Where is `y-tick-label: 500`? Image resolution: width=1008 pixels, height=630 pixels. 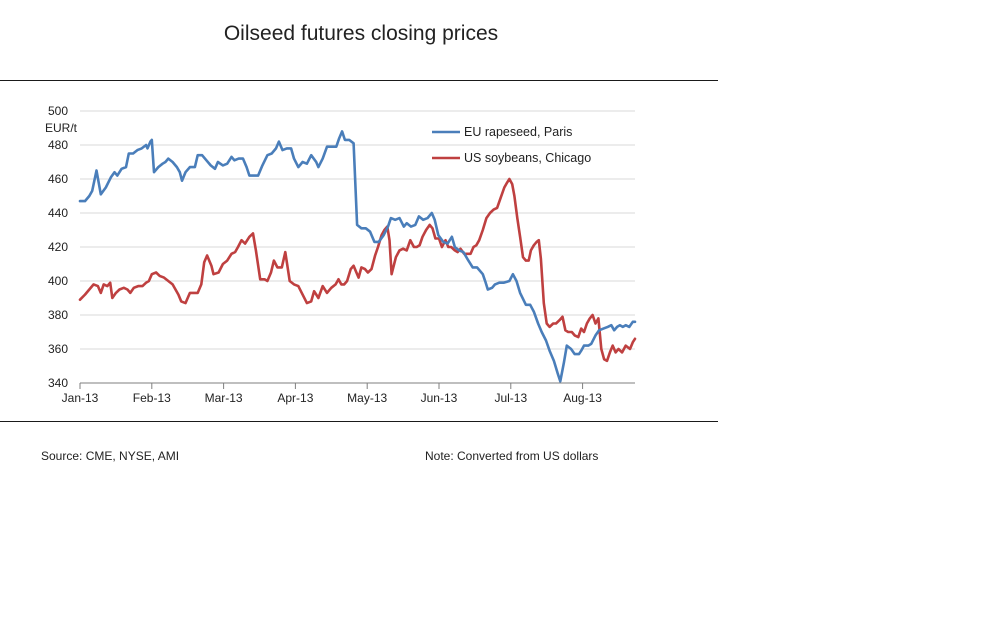 y-tick-label: 500 is located at coordinates (58, 111).